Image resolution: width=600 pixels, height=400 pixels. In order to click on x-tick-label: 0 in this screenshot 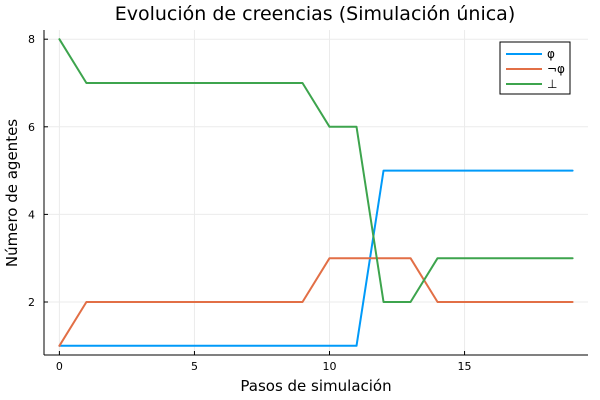, I will do `click(59, 366)`.